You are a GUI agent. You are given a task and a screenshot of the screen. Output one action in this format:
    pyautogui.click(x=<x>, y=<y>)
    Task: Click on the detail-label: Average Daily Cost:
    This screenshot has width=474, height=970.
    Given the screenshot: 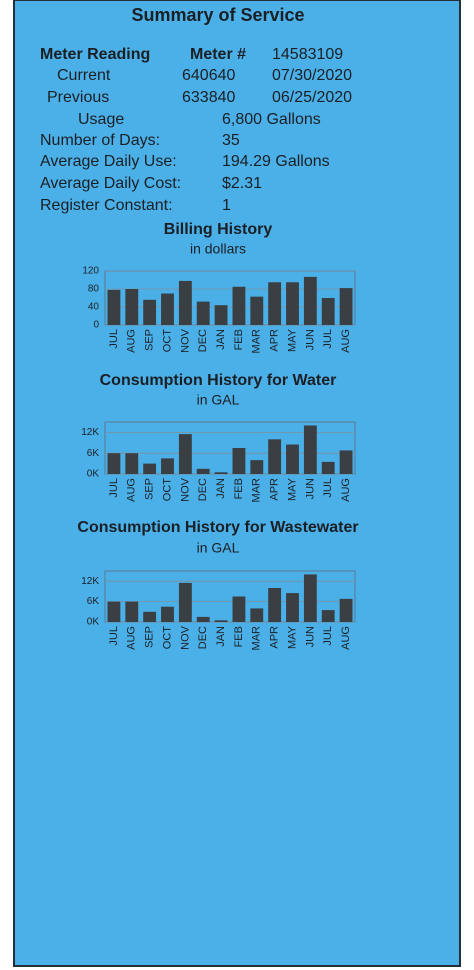 What is the action you would take?
    pyautogui.click(x=110, y=183)
    